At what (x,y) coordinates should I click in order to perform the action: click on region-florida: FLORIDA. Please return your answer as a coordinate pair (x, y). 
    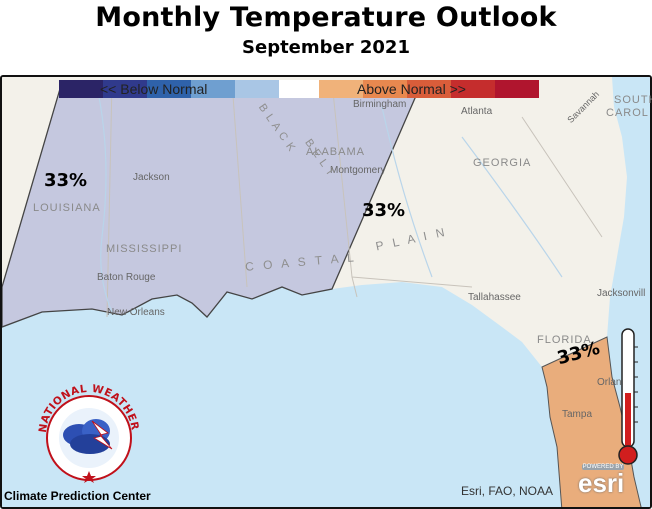
    Looking at the image, I should click on (564, 340).